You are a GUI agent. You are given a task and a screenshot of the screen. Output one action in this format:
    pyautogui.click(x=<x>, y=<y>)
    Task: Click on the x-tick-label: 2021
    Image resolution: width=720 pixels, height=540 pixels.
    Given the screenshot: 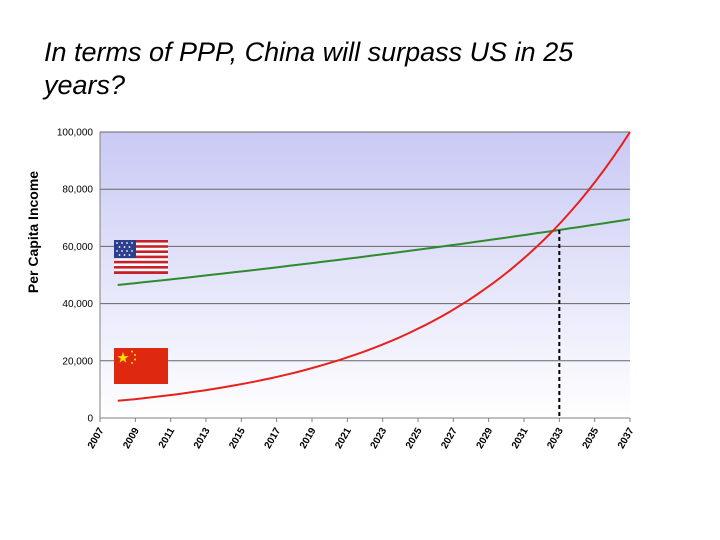 What is the action you would take?
    pyautogui.click(x=343, y=438)
    